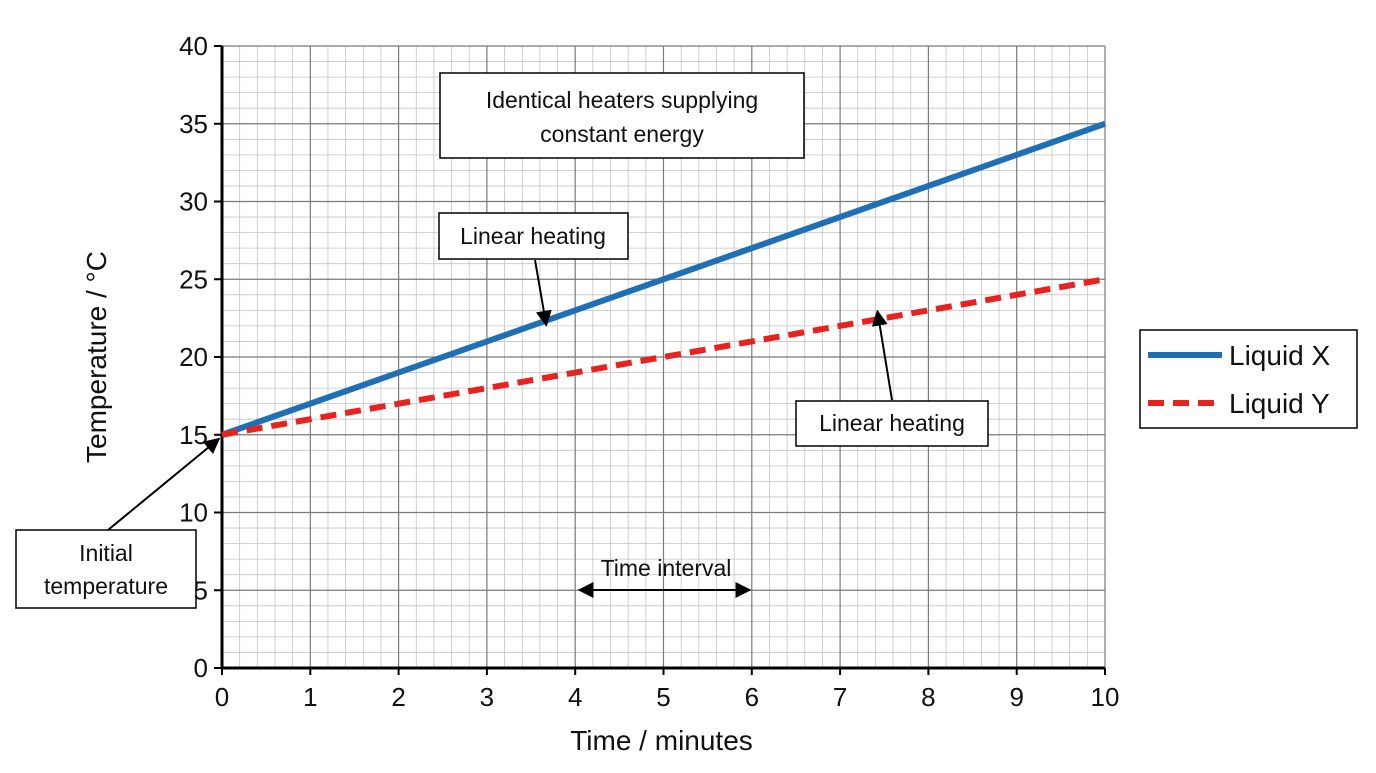 The image size is (1376, 773). Describe the element at coordinates (1280, 355) in the screenshot. I see `legend-label-liquid-x: Liquid X` at that location.